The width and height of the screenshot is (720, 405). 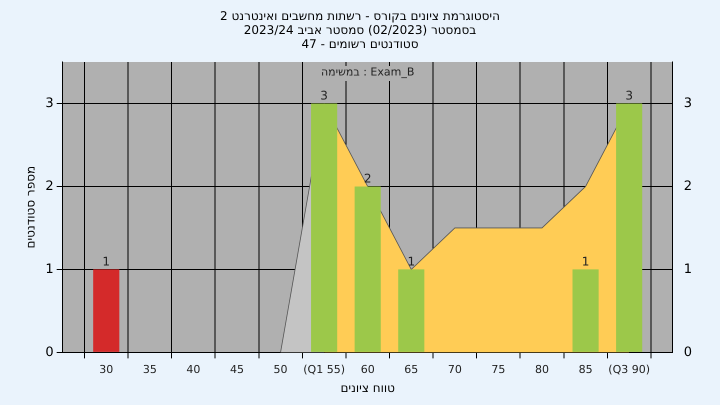 What do you see at coordinates (237, 369) in the screenshot?
I see `x-tick-label: 45` at bounding box center [237, 369].